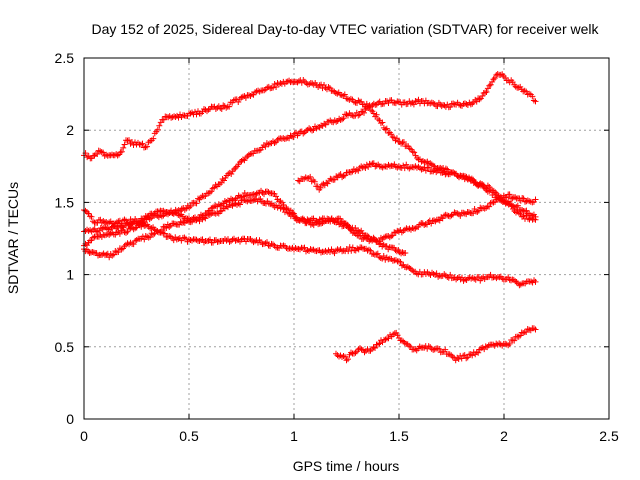 The width and height of the screenshot is (640, 480). Describe the element at coordinates (70, 419) in the screenshot. I see `y-tick-label: 0` at that location.